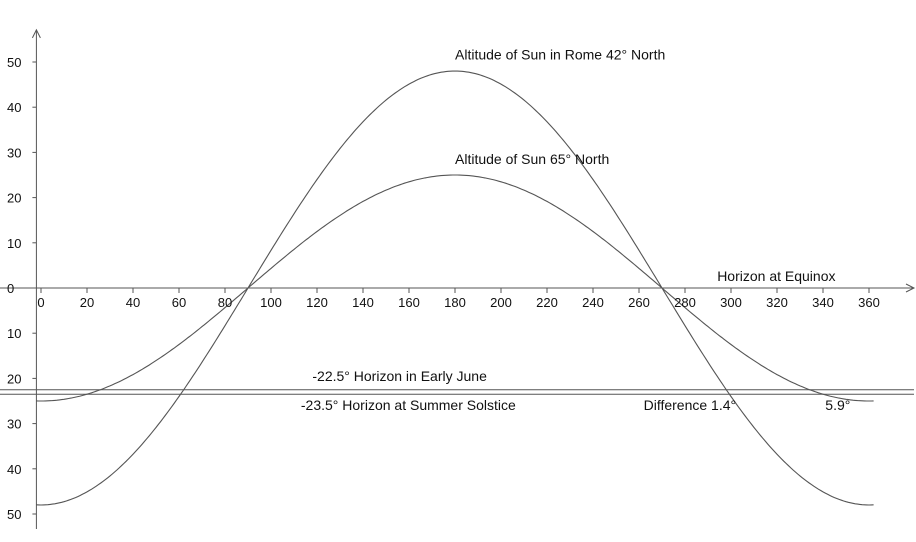 The height and width of the screenshot is (542, 916). Describe the element at coordinates (593, 302) in the screenshot. I see `x-tick-label: 240` at that location.